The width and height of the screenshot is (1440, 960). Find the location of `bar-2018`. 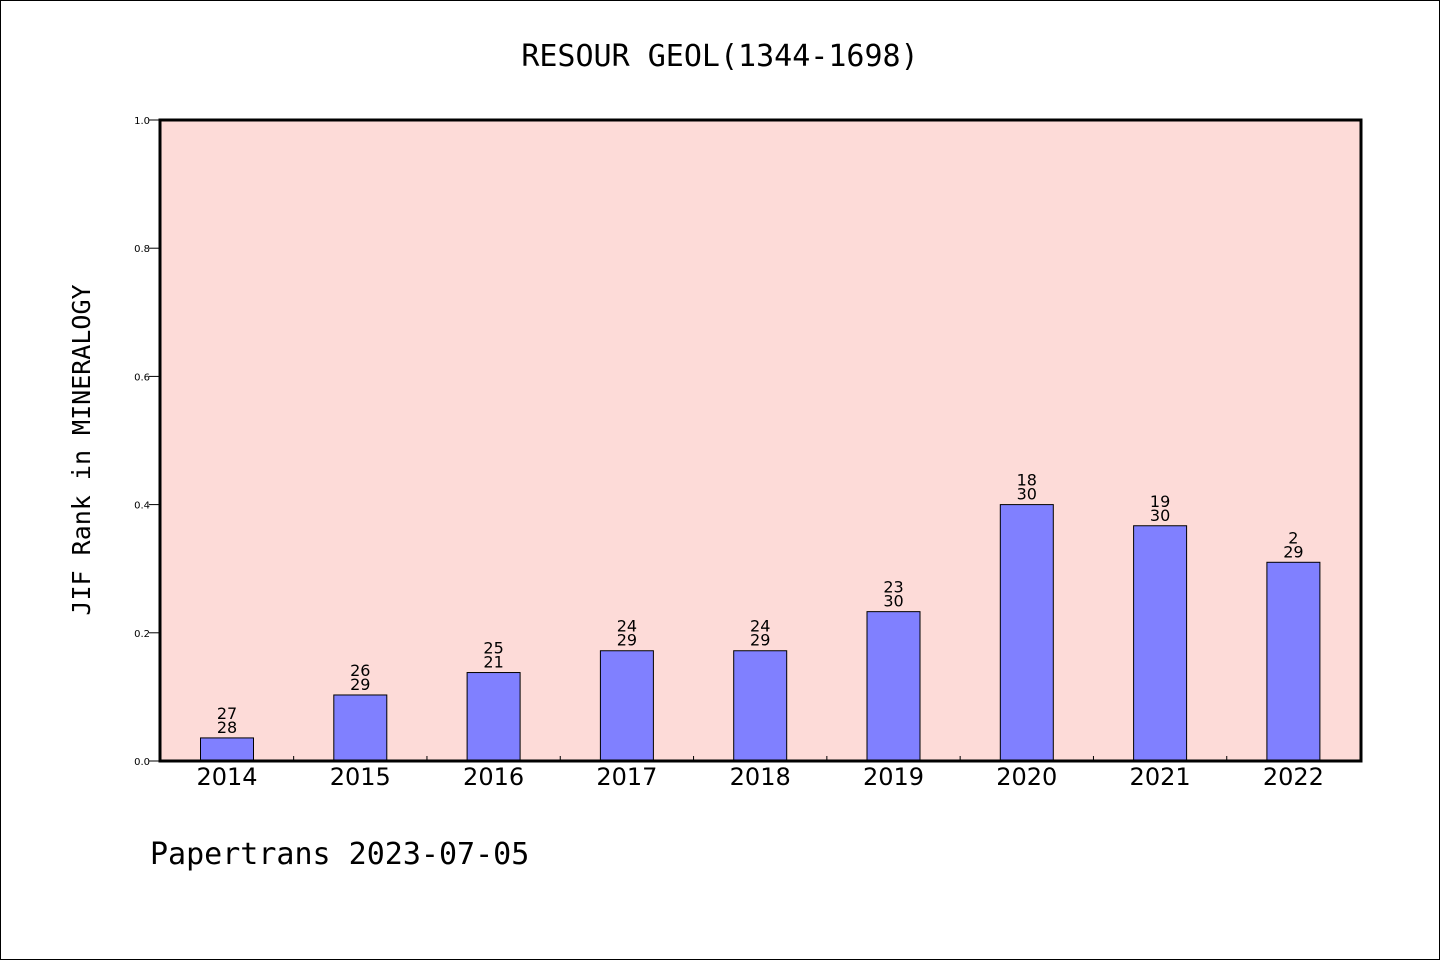

bar-2018 is located at coordinates (760, 706).